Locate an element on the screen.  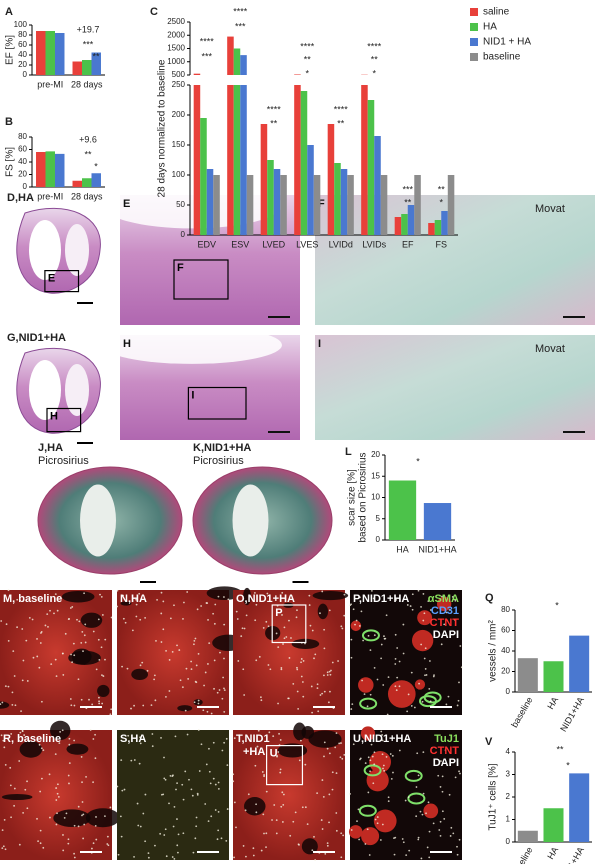
y-tick-label: 40 is located at coordinates (22, 161).